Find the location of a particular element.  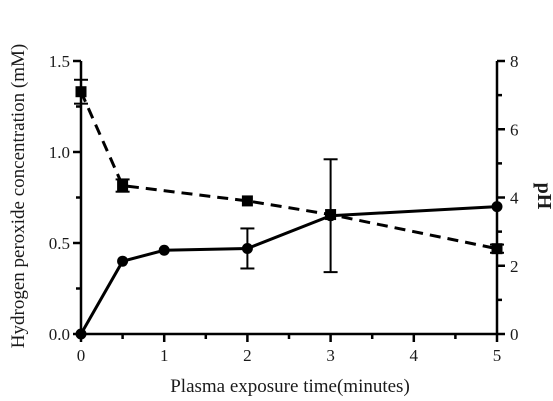

x-tick-label: 5 is located at coordinates (497, 355).